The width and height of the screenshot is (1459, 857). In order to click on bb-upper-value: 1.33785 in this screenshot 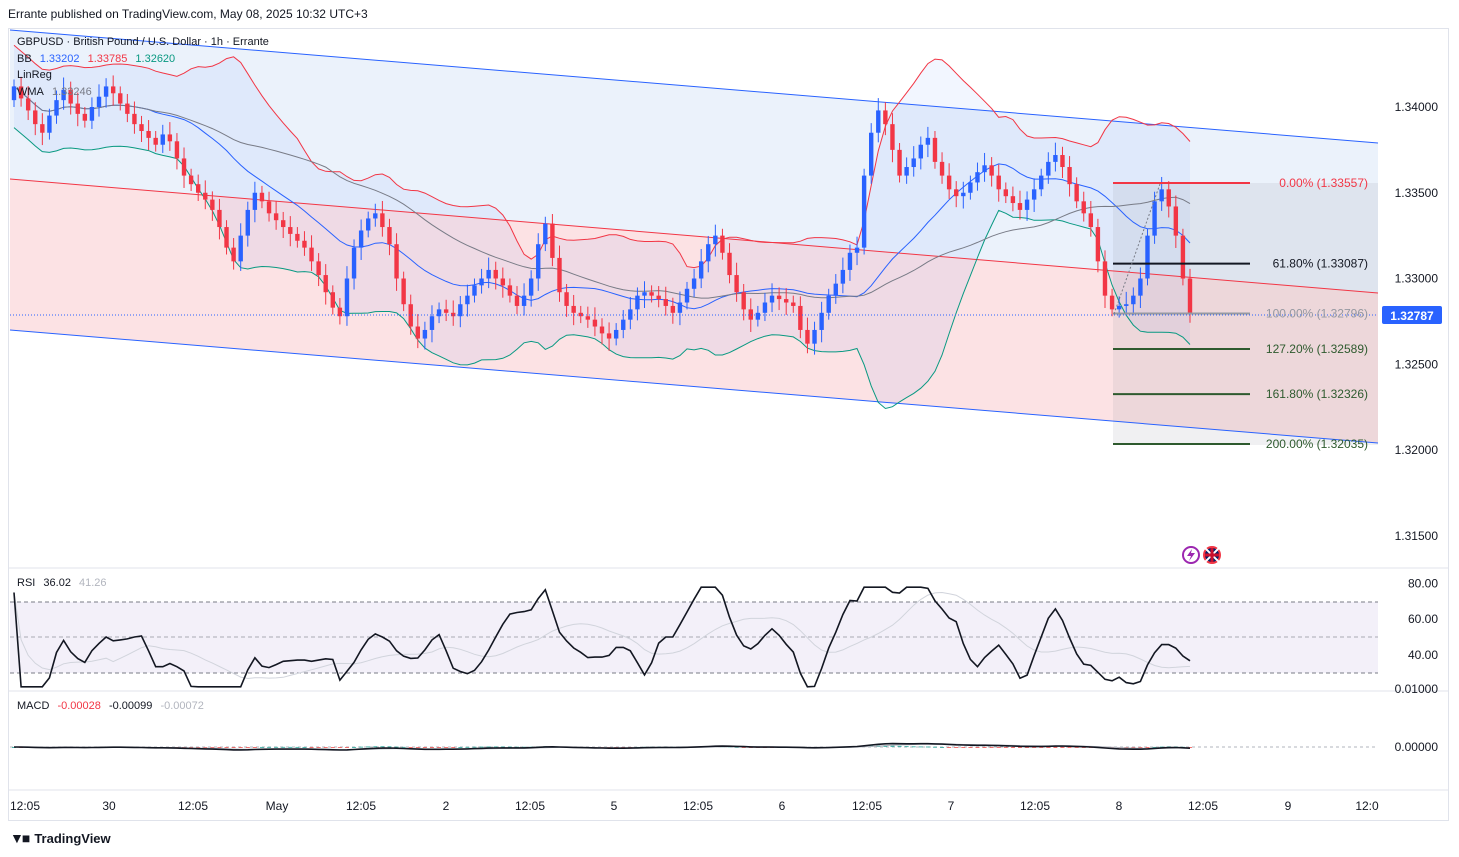, I will do `click(107, 59)`.